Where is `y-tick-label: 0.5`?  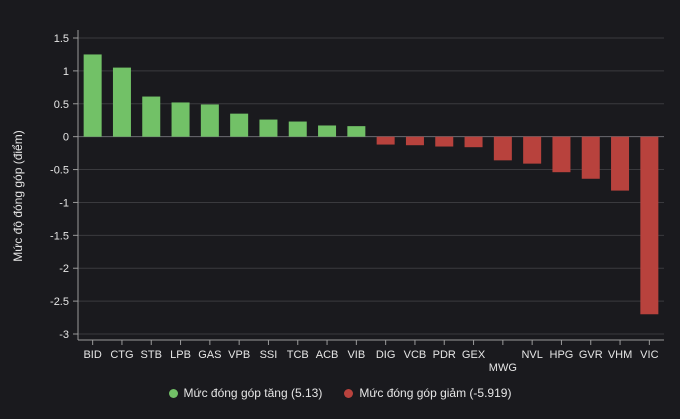
y-tick-label: 0.5 is located at coordinates (61, 105).